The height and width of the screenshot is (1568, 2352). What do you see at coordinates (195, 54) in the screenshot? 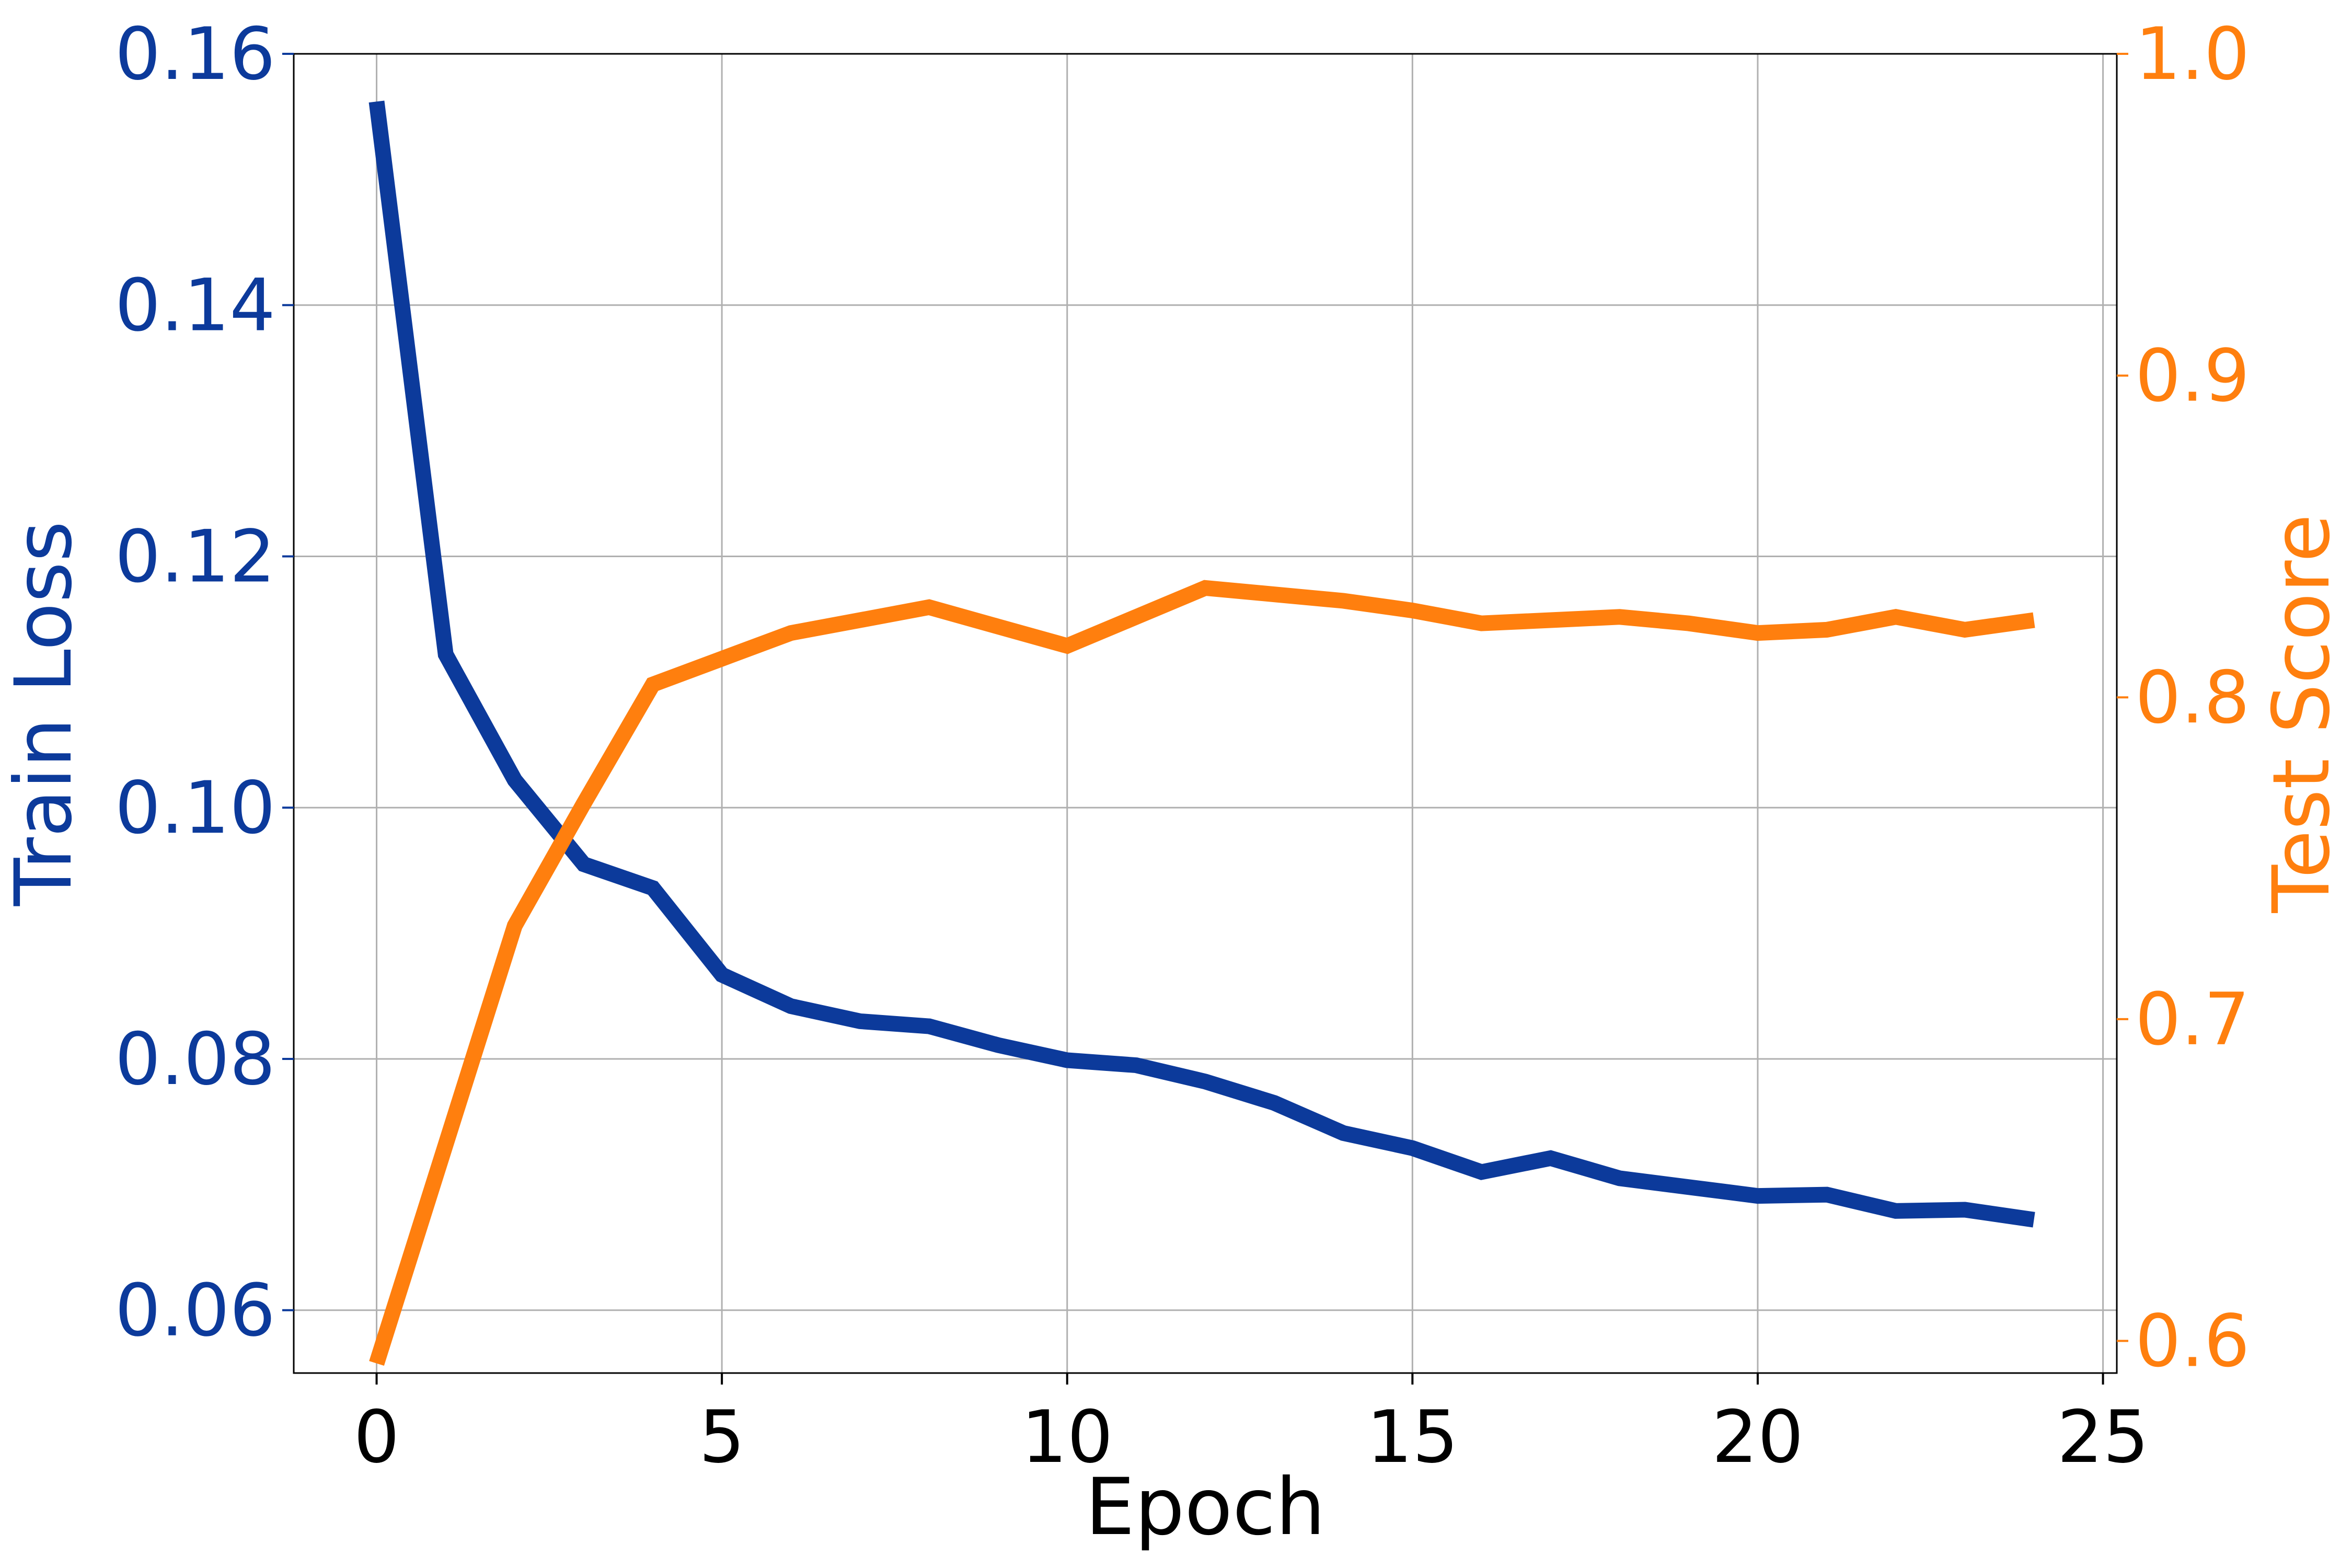
I see `left-y-tick-label: 0.16` at bounding box center [195, 54].